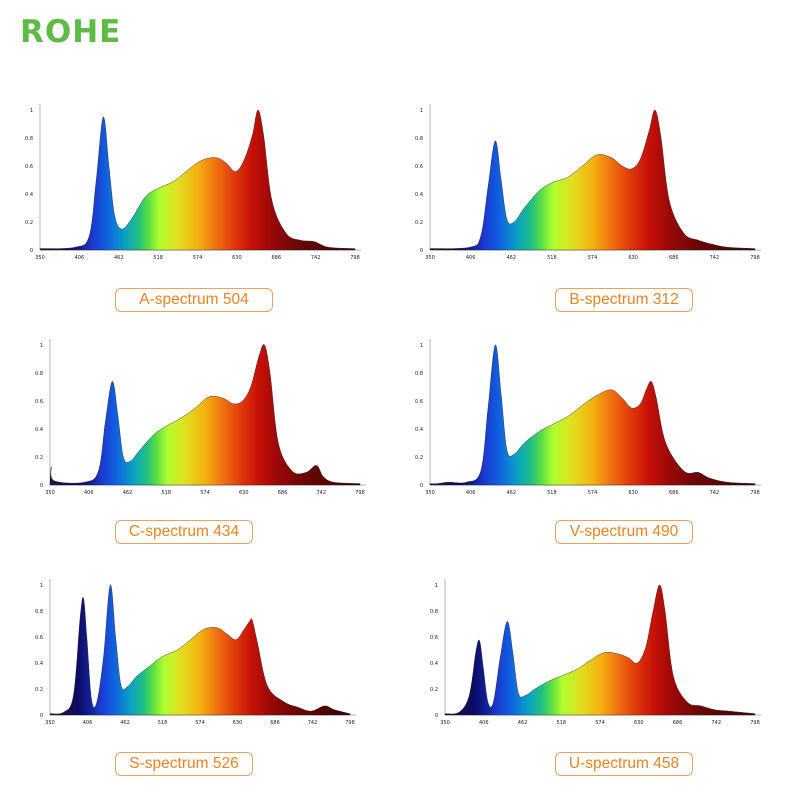  Describe the element at coordinates (624, 764) in the screenshot. I see `spectrum-caption: U-spectrum 458` at that location.